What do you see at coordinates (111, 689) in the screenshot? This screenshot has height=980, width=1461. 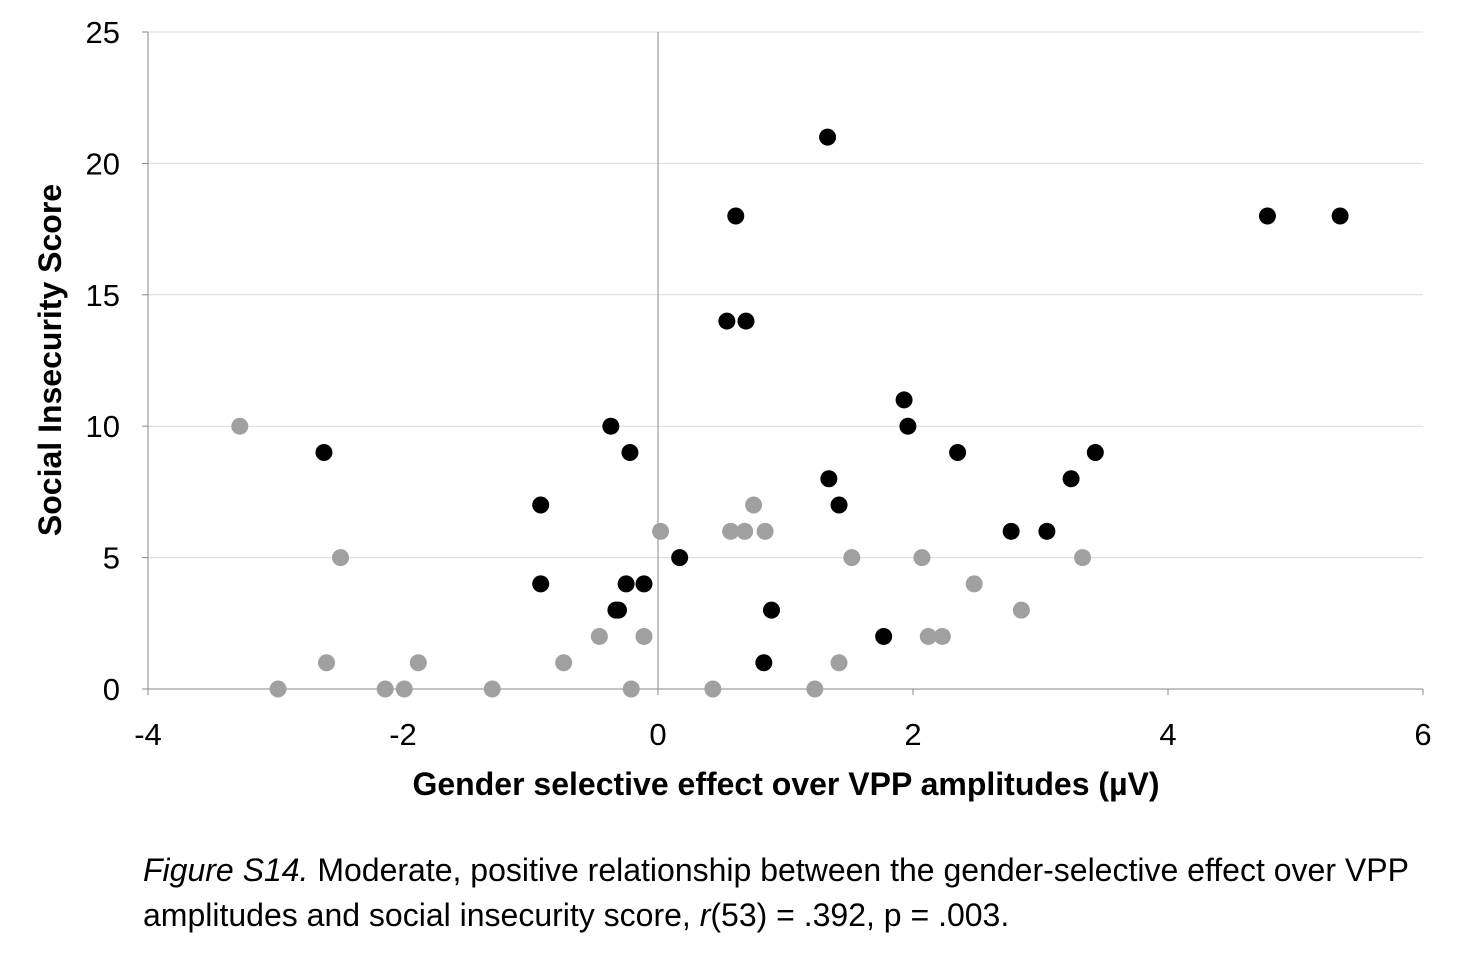 I see `y-tick-label-0: 0` at bounding box center [111, 689].